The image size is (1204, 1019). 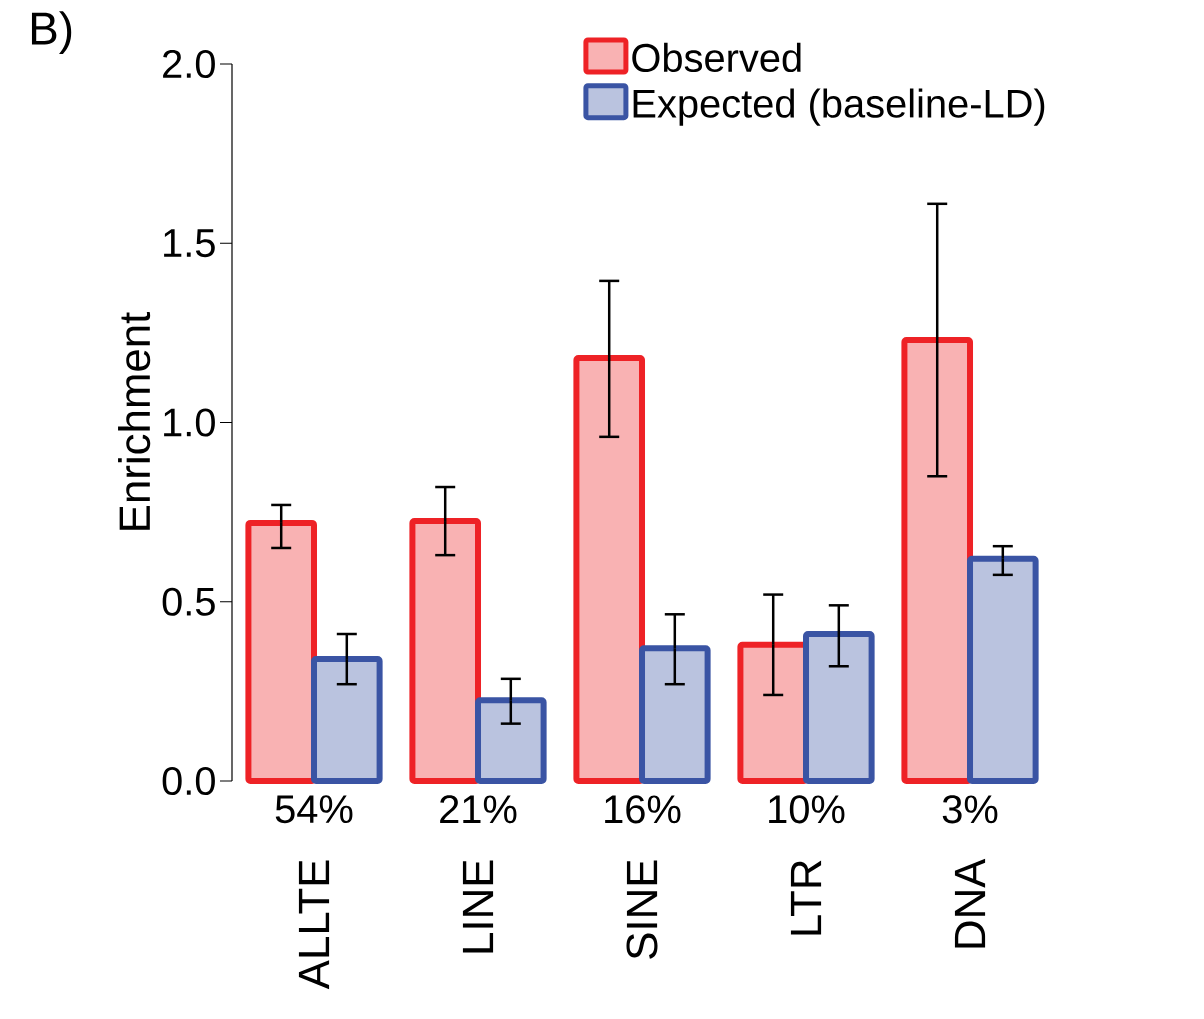 I want to click on y-tick-label: 1.5, so click(x=189, y=243).